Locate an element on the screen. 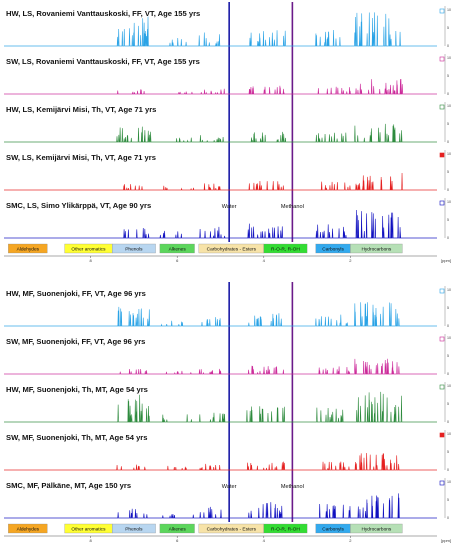  spectrum-label: SMC, LS, Simo Ylikärppä, VT, Age 90 yrs is located at coordinates (78, 205).